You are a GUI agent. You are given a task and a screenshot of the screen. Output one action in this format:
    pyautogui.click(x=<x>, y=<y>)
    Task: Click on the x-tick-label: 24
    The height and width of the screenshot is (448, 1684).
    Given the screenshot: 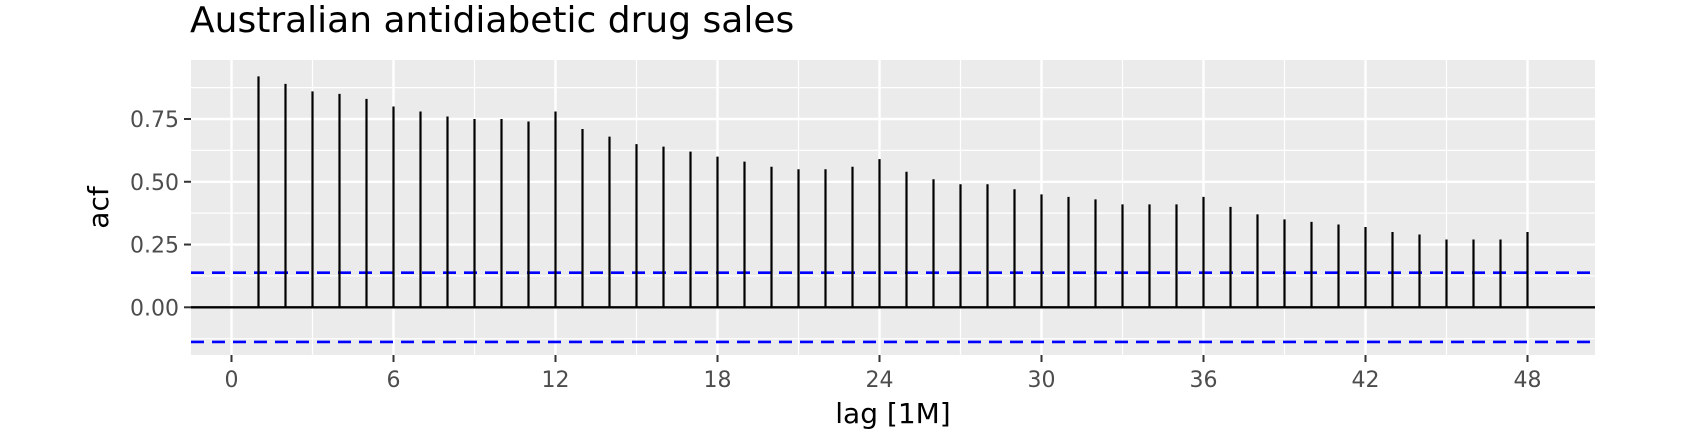 What is the action you would take?
    pyautogui.click(x=880, y=380)
    